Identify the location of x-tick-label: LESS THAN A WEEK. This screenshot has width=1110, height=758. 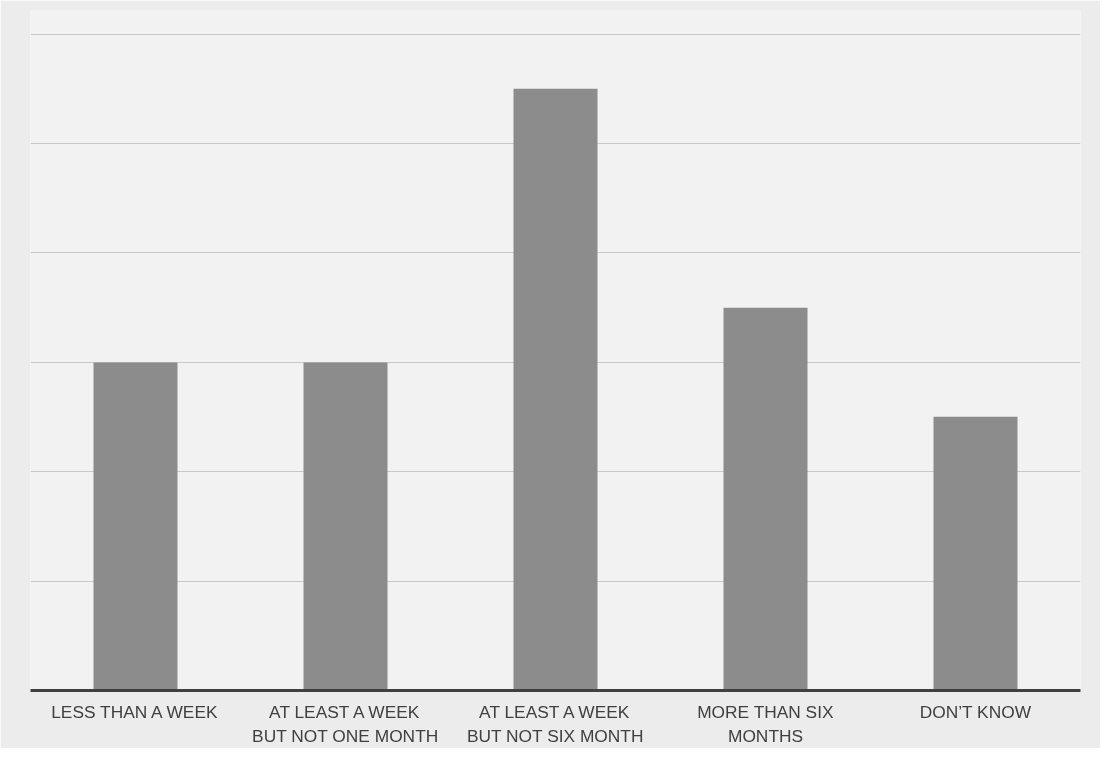
(134, 711).